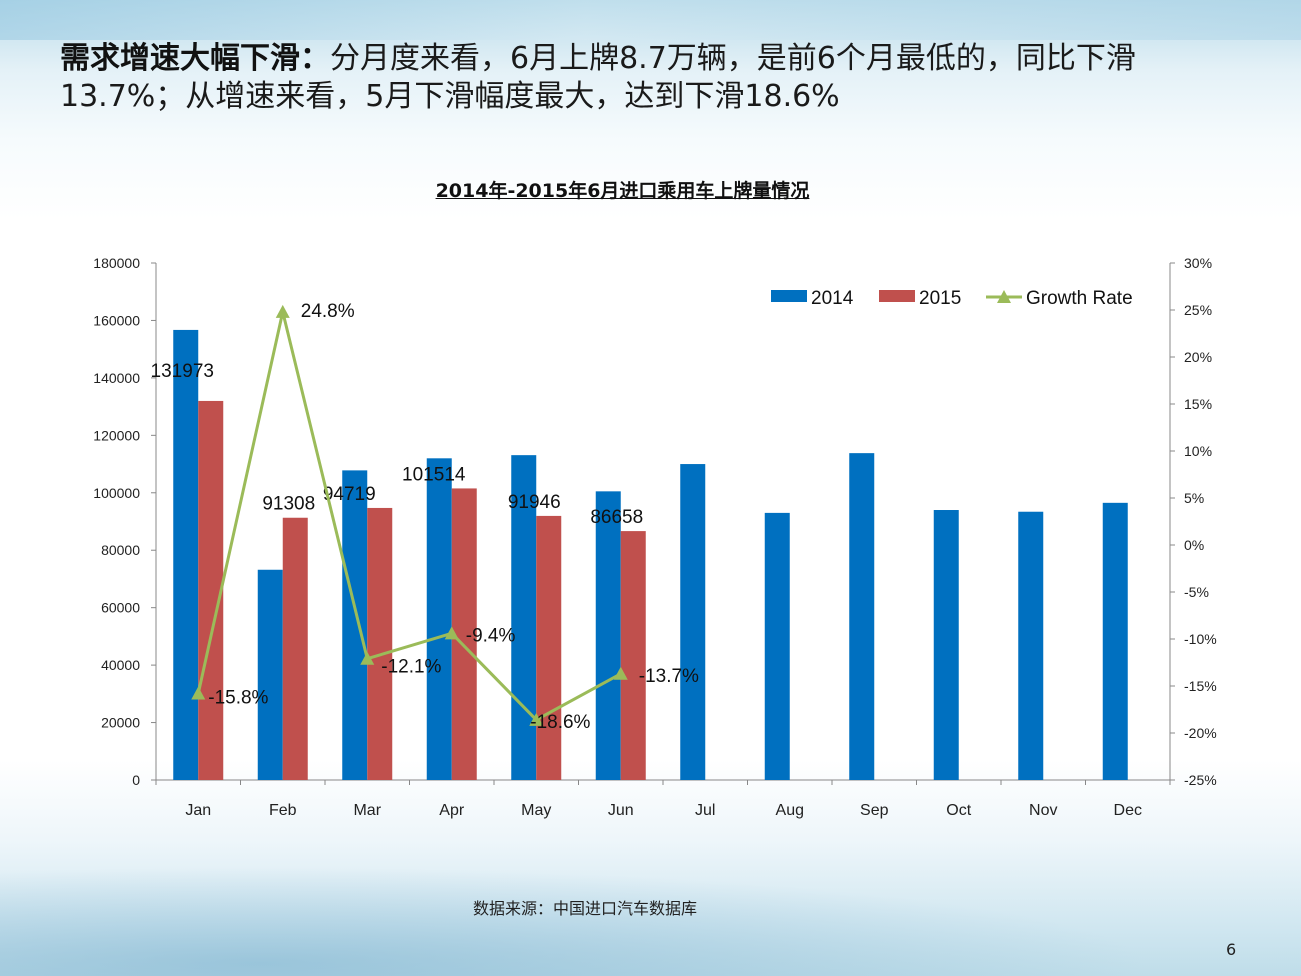 The height and width of the screenshot is (976, 1301). Describe the element at coordinates (524, 617) in the screenshot. I see `bar-2014-may` at that location.